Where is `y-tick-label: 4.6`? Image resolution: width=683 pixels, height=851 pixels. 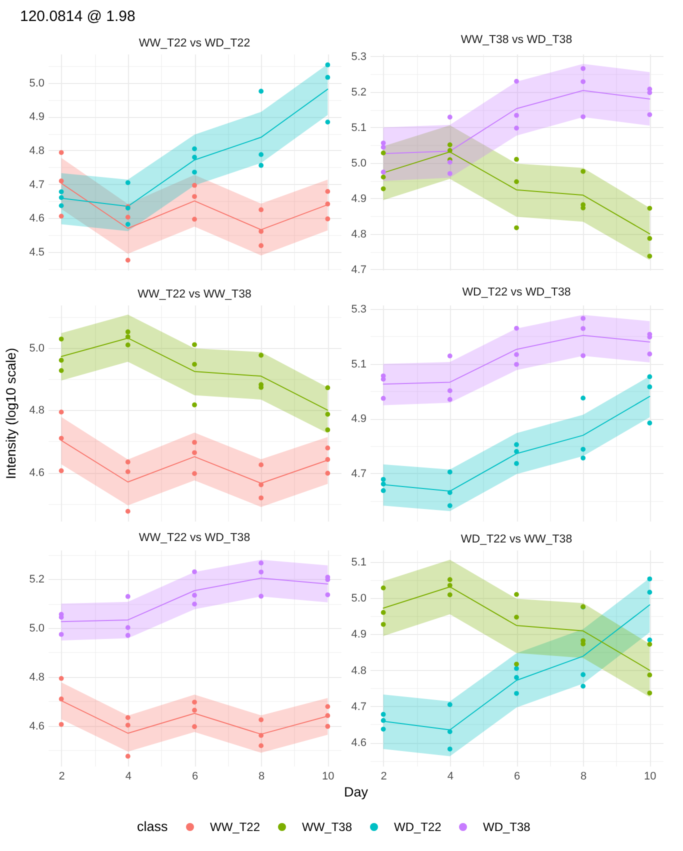 y-tick-label: 4.6 is located at coordinates (36, 473).